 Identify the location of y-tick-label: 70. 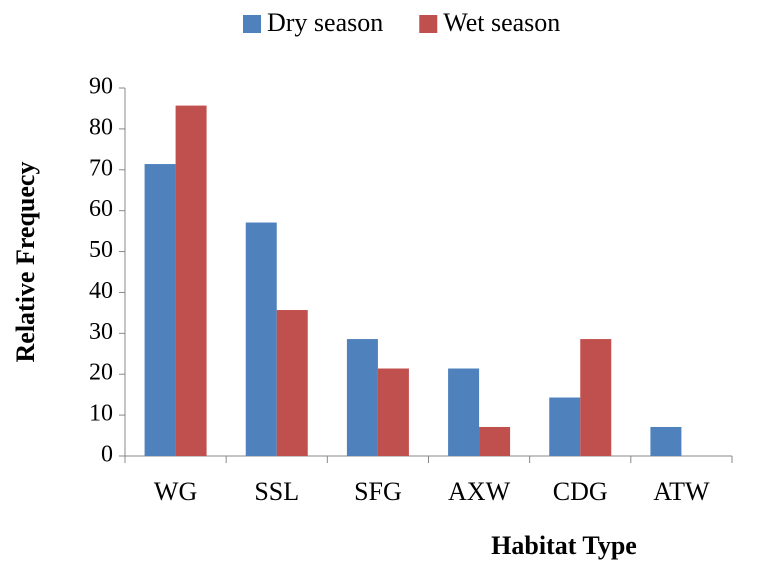
(101, 168).